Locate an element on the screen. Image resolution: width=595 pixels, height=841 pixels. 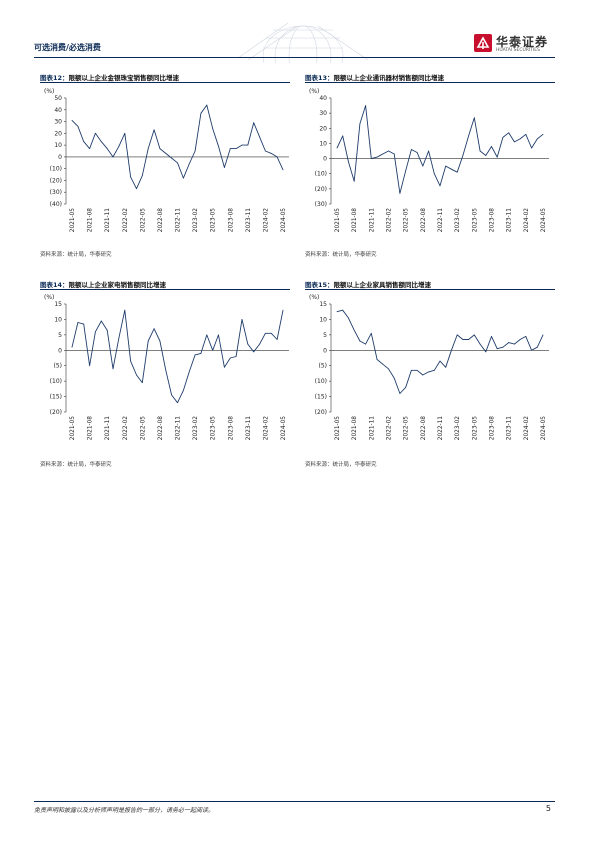
chart-12-title: 图表12：限额以上企业金银珠宝销售额同比增速 is located at coordinates (109, 77).